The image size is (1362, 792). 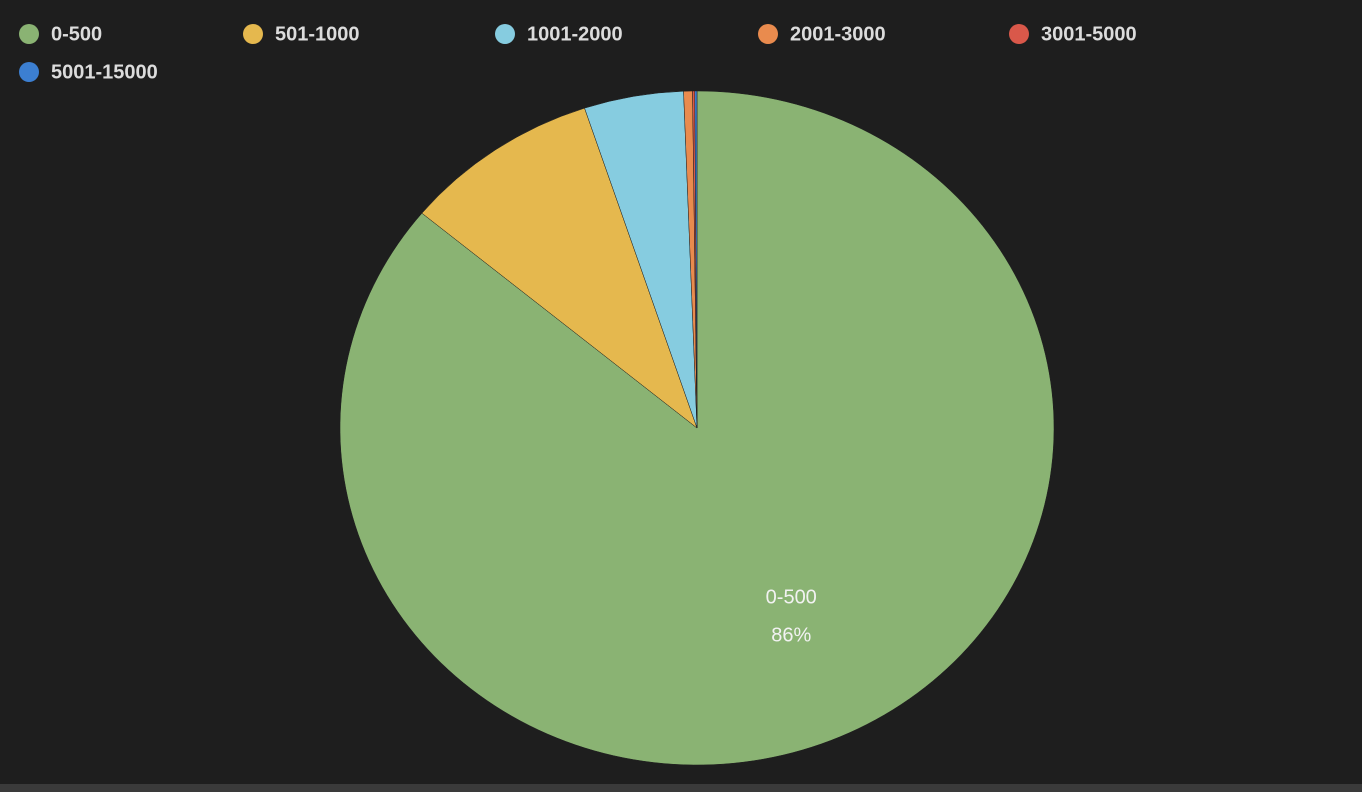 I want to click on legend-label: 0-500, so click(x=76, y=34).